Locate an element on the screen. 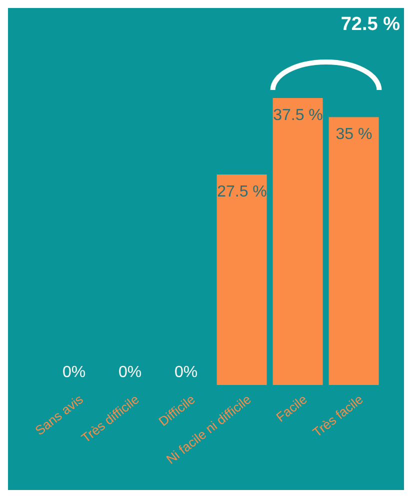 The image size is (412, 498). x-tick-label: Très facile is located at coordinates (338, 416).